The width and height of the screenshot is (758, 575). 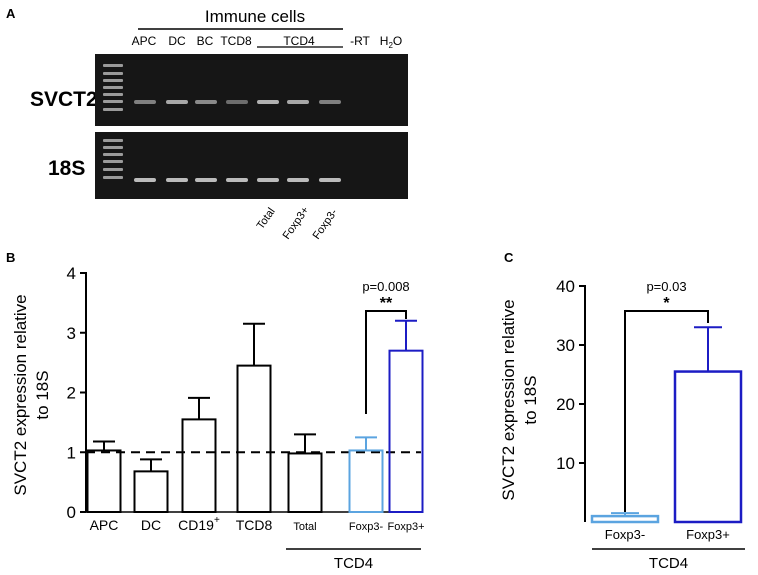 What do you see at coordinates (236, 41) in the screenshot?
I see `lane-label-tcd8: TCD8` at bounding box center [236, 41].